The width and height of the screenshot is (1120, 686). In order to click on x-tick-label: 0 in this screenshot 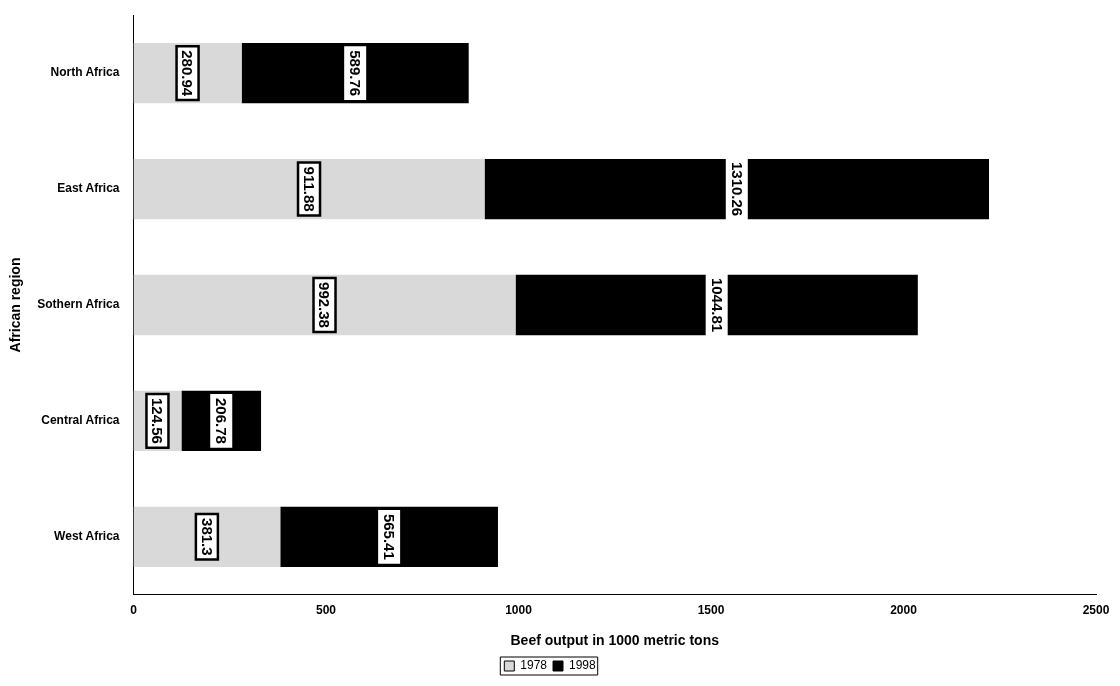, I will do `click(134, 610)`.